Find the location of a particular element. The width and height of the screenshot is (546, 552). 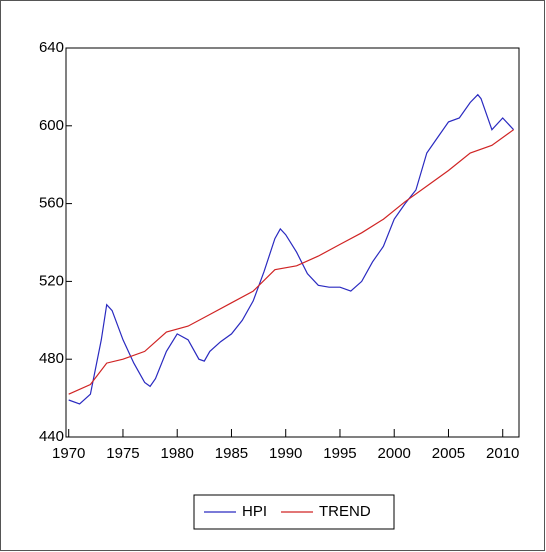

x-tick-label: 1985 is located at coordinates (231, 453).